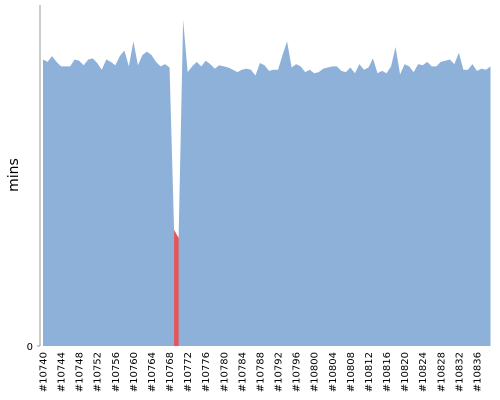 This screenshot has width=500, height=400. Describe the element at coordinates (242, 372) in the screenshot. I see `x-tick-label: #10784` at that location.